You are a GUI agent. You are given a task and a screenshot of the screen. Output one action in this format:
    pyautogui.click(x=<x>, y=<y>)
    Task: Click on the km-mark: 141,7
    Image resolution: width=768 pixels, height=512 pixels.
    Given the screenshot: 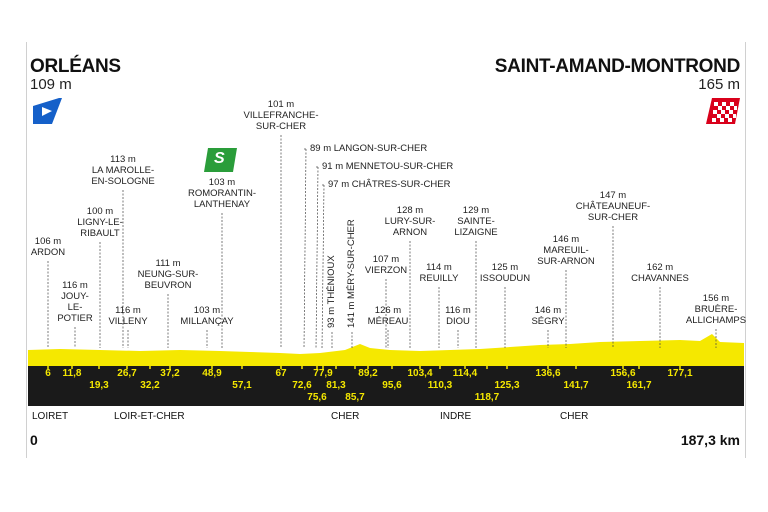 What is the action you would take?
    pyautogui.click(x=576, y=385)
    